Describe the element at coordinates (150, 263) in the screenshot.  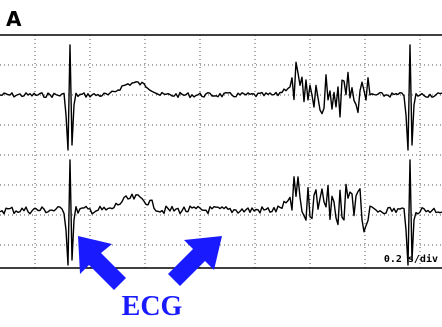
I see `arrows` at that location.